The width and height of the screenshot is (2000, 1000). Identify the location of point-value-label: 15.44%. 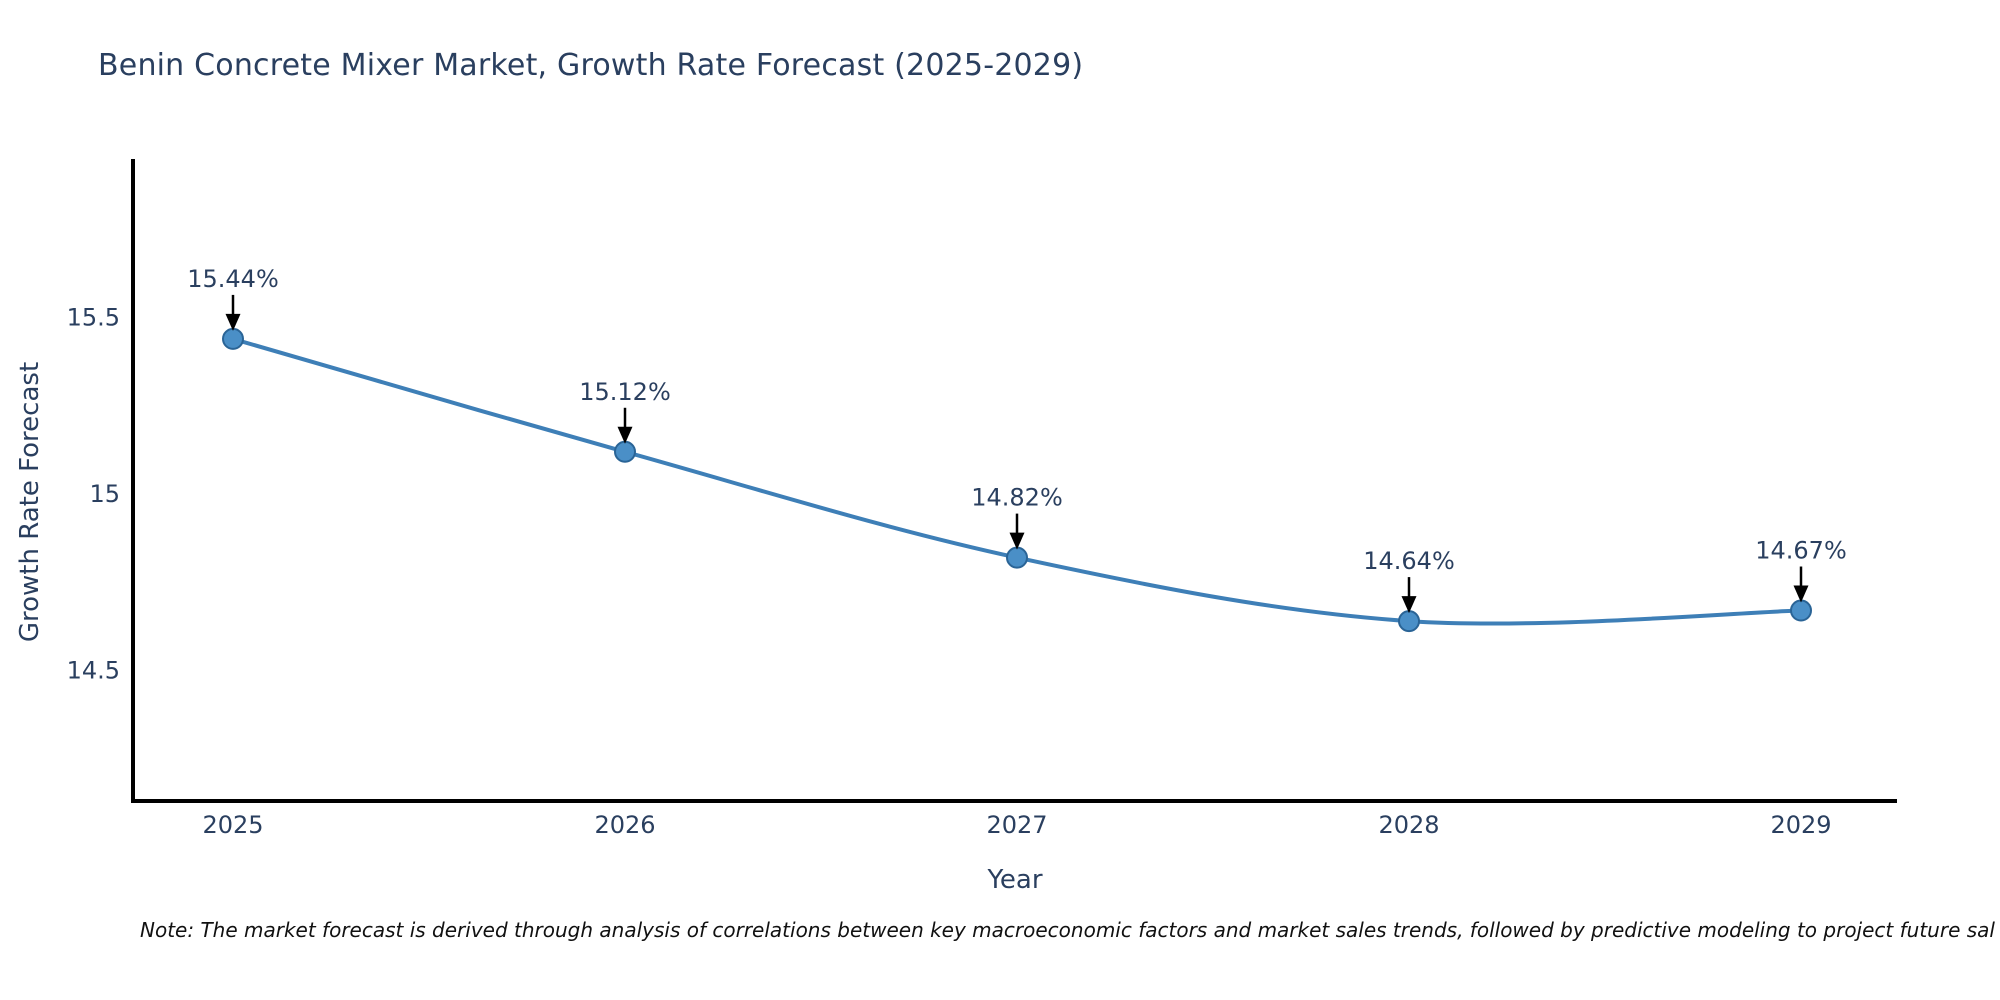
(233, 279).